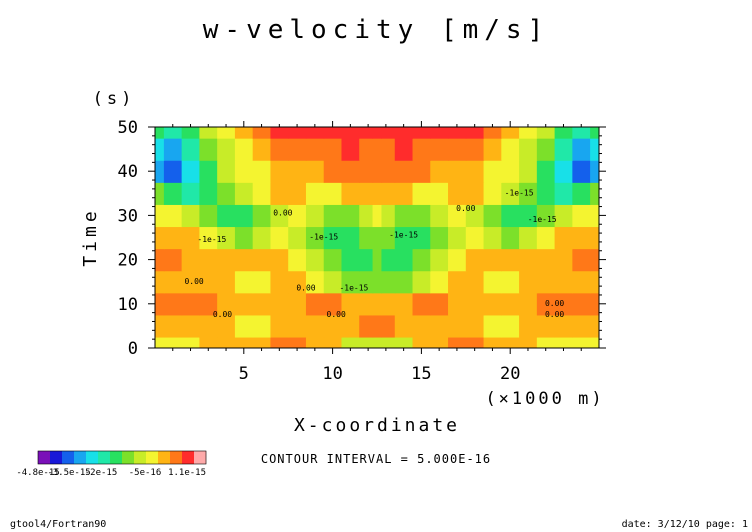  I want to click on contour-label: 0.00, so click(305, 288).